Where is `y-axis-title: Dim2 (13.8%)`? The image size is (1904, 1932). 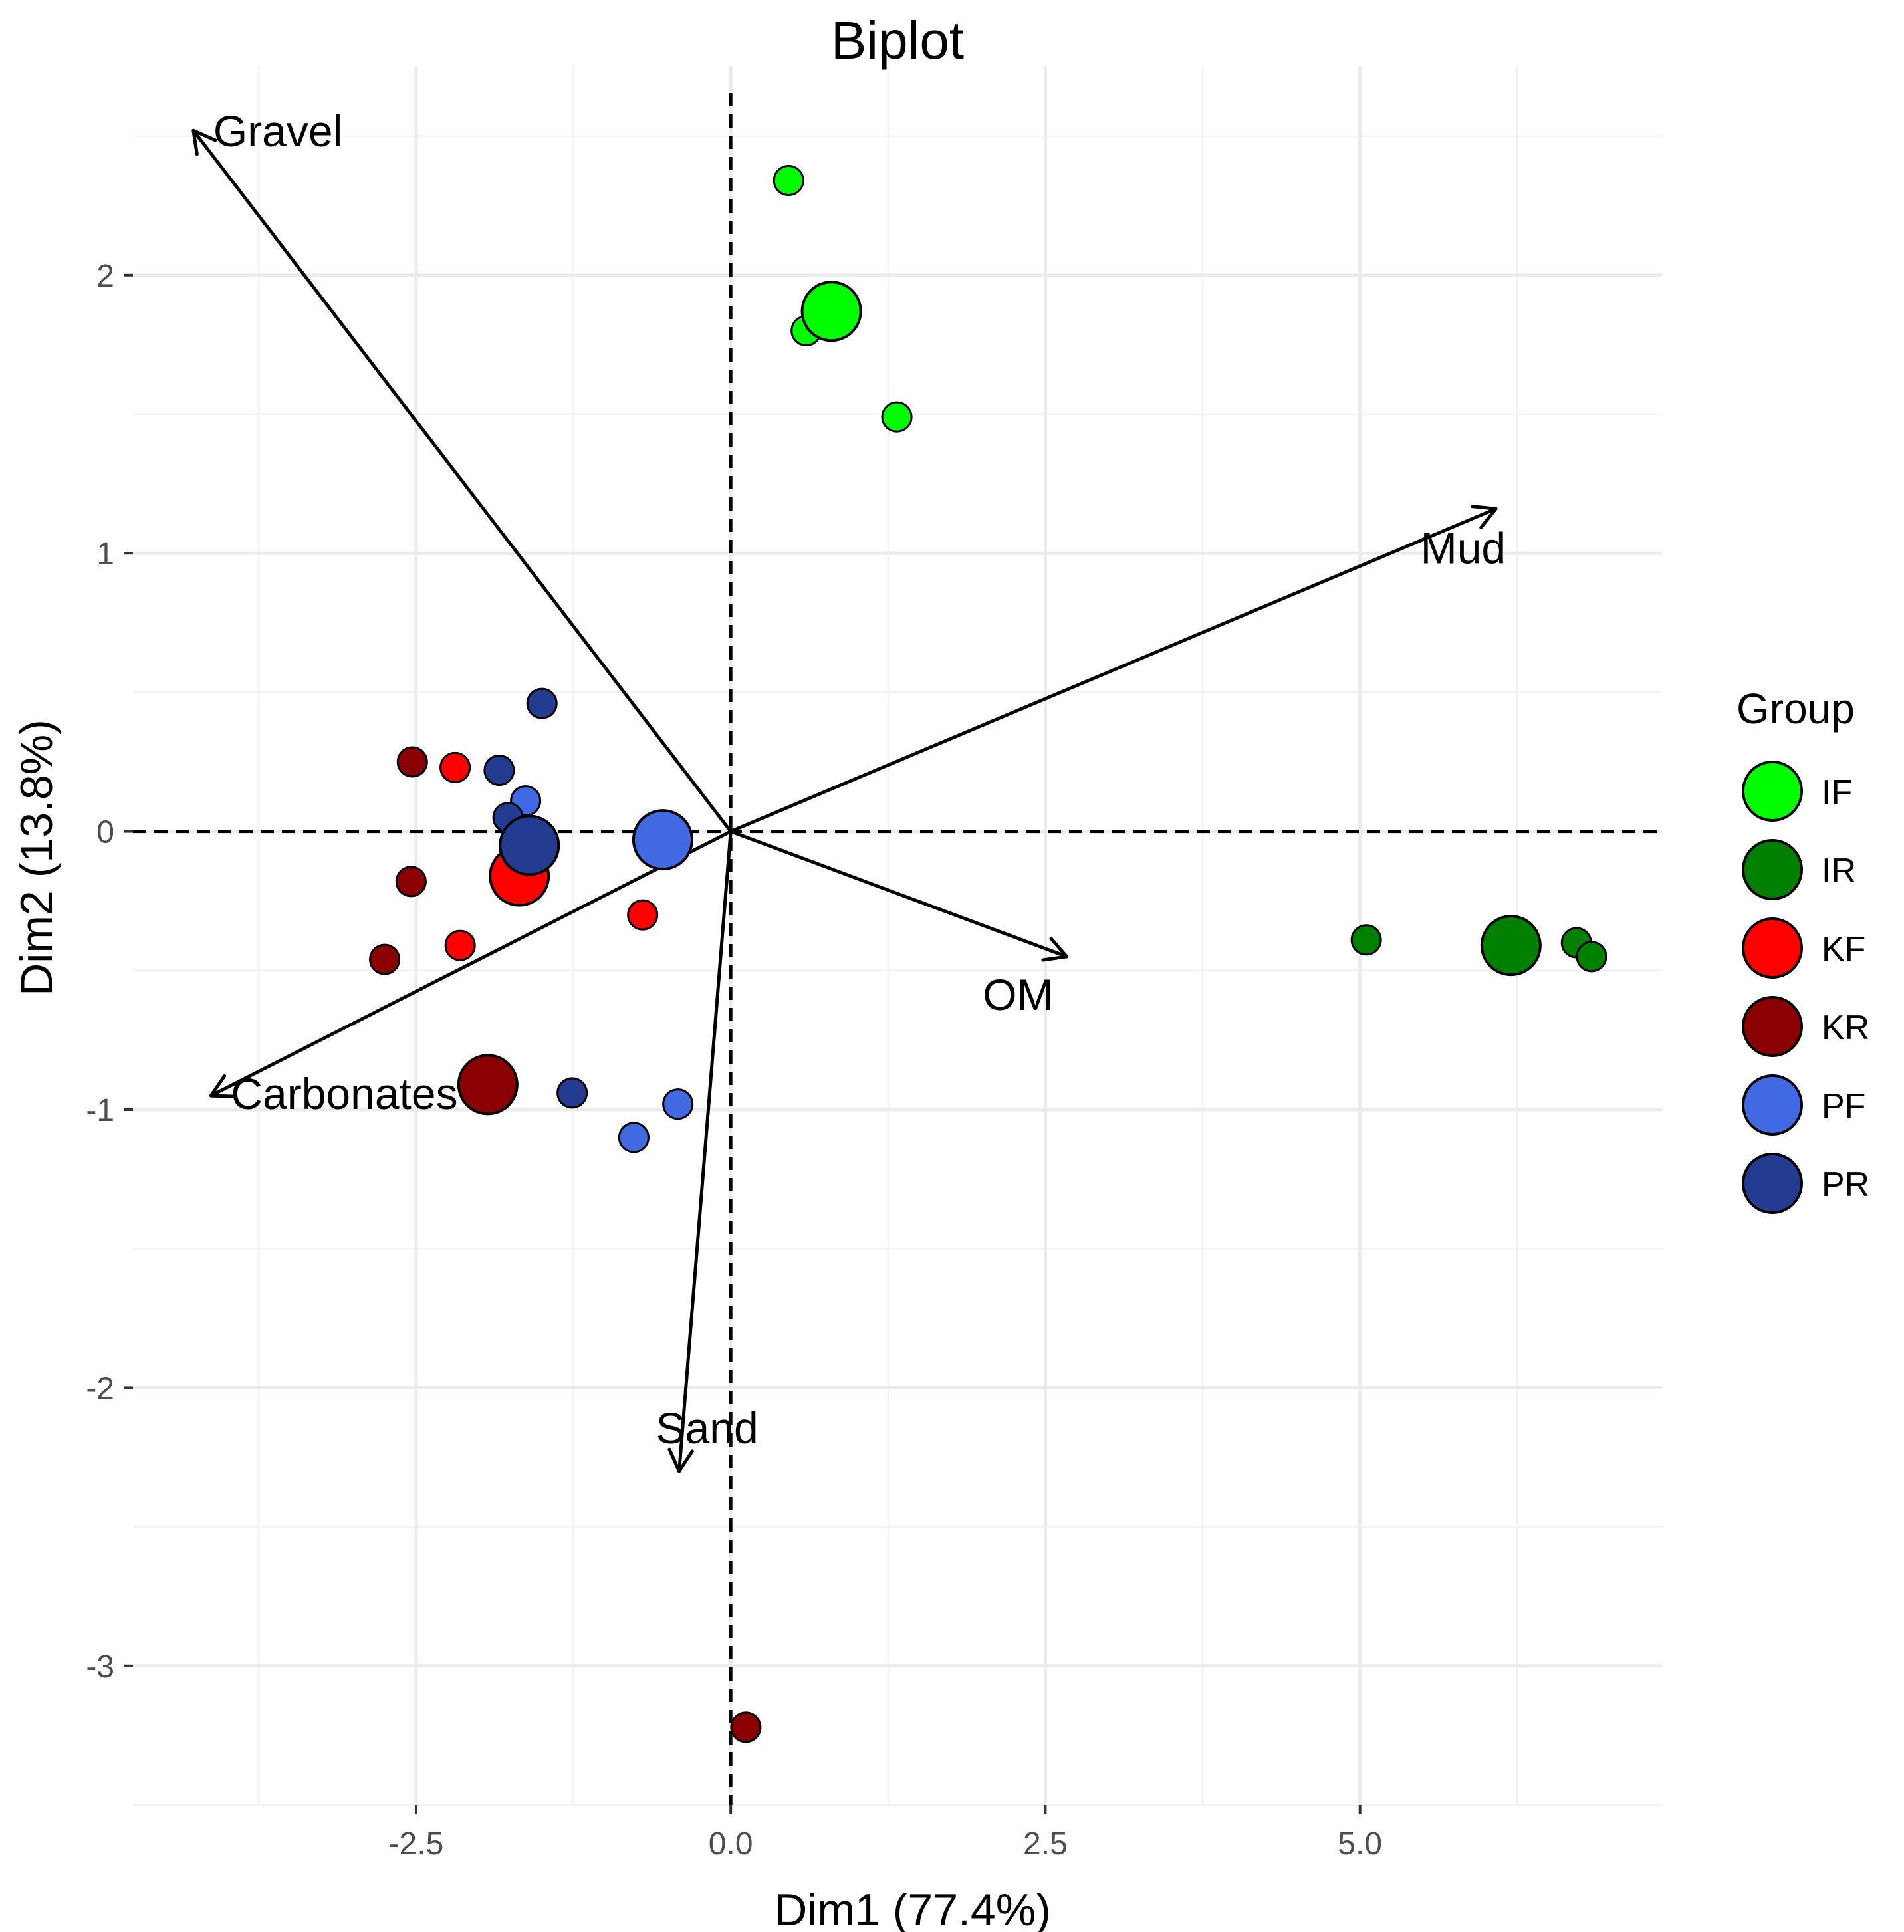 y-axis-title: Dim2 (13.8%) is located at coordinates (36, 857).